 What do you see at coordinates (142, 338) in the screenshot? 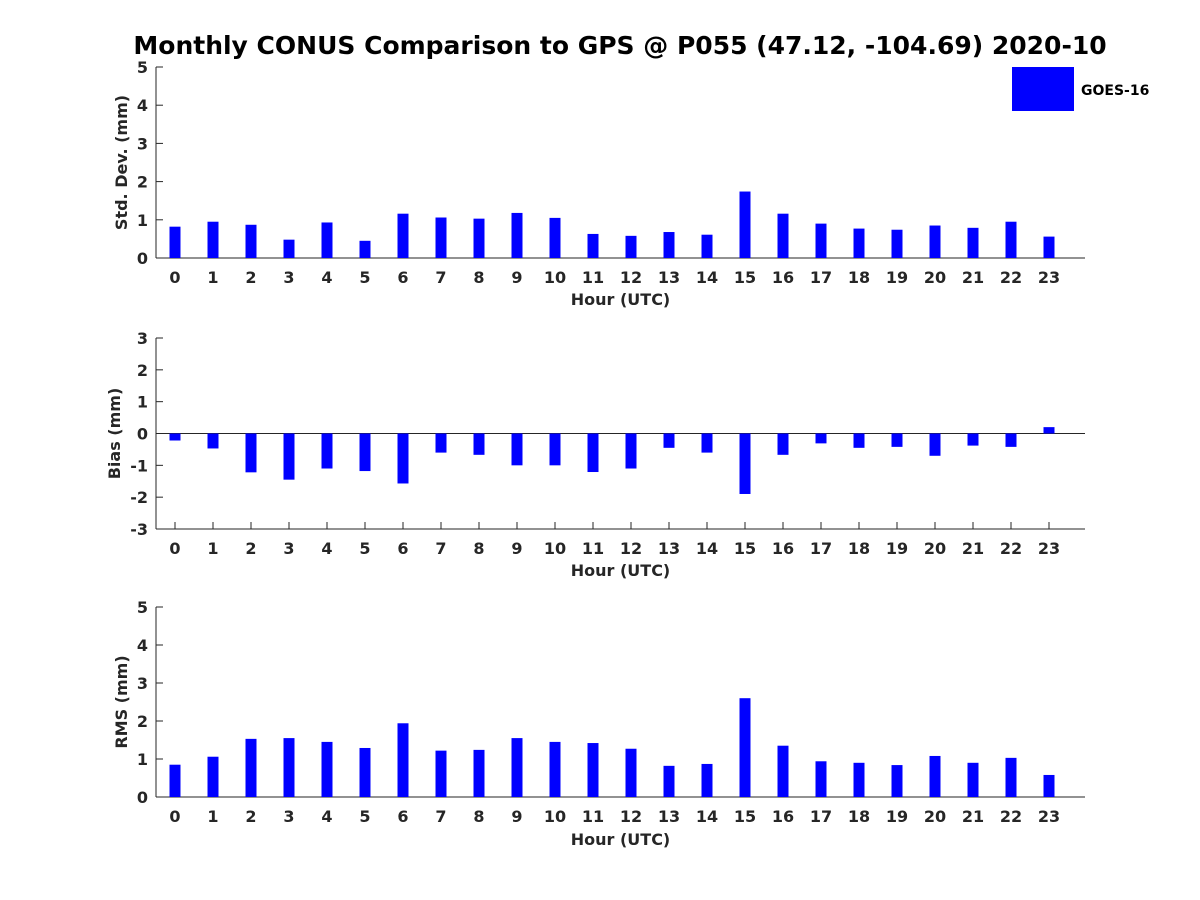
I see `bias-y-tick-label: 3` at bounding box center [142, 338].